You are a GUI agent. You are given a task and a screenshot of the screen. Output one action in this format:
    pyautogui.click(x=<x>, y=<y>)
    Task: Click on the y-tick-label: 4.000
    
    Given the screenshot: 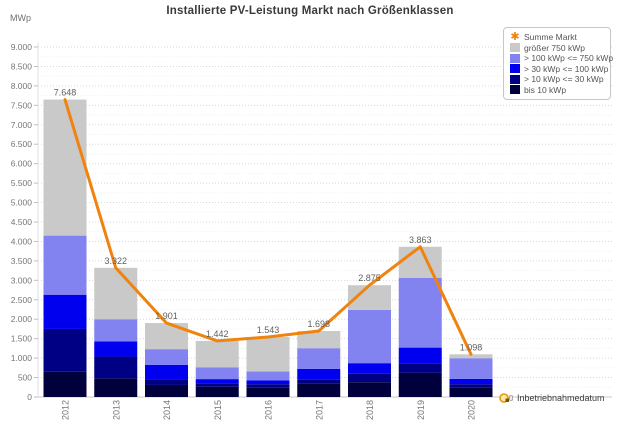 What is the action you would take?
    pyautogui.click(x=22, y=241)
    